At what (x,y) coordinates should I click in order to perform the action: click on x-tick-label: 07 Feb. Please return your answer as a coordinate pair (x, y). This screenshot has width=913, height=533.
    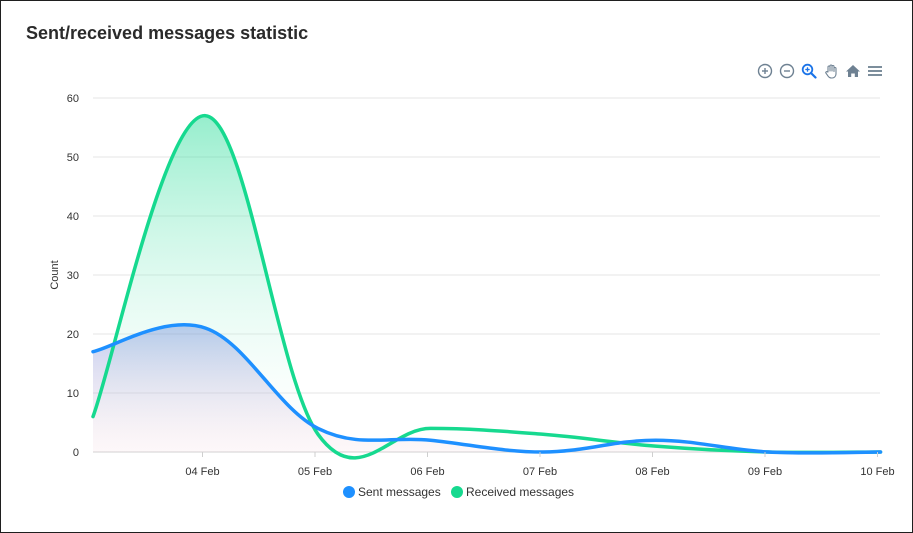
    Looking at the image, I should click on (540, 472).